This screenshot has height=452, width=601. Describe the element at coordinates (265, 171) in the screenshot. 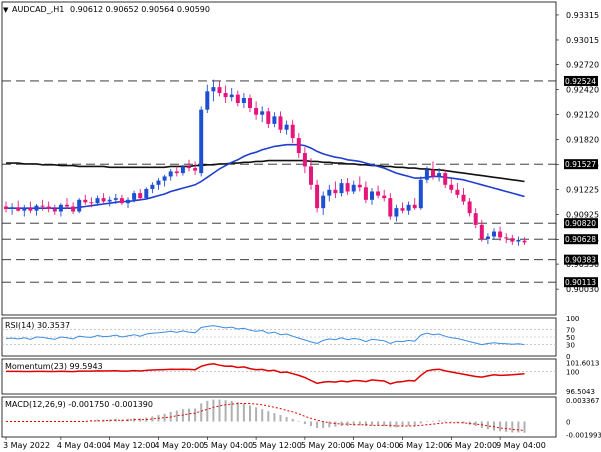

I see `ma-slow-line` at that location.